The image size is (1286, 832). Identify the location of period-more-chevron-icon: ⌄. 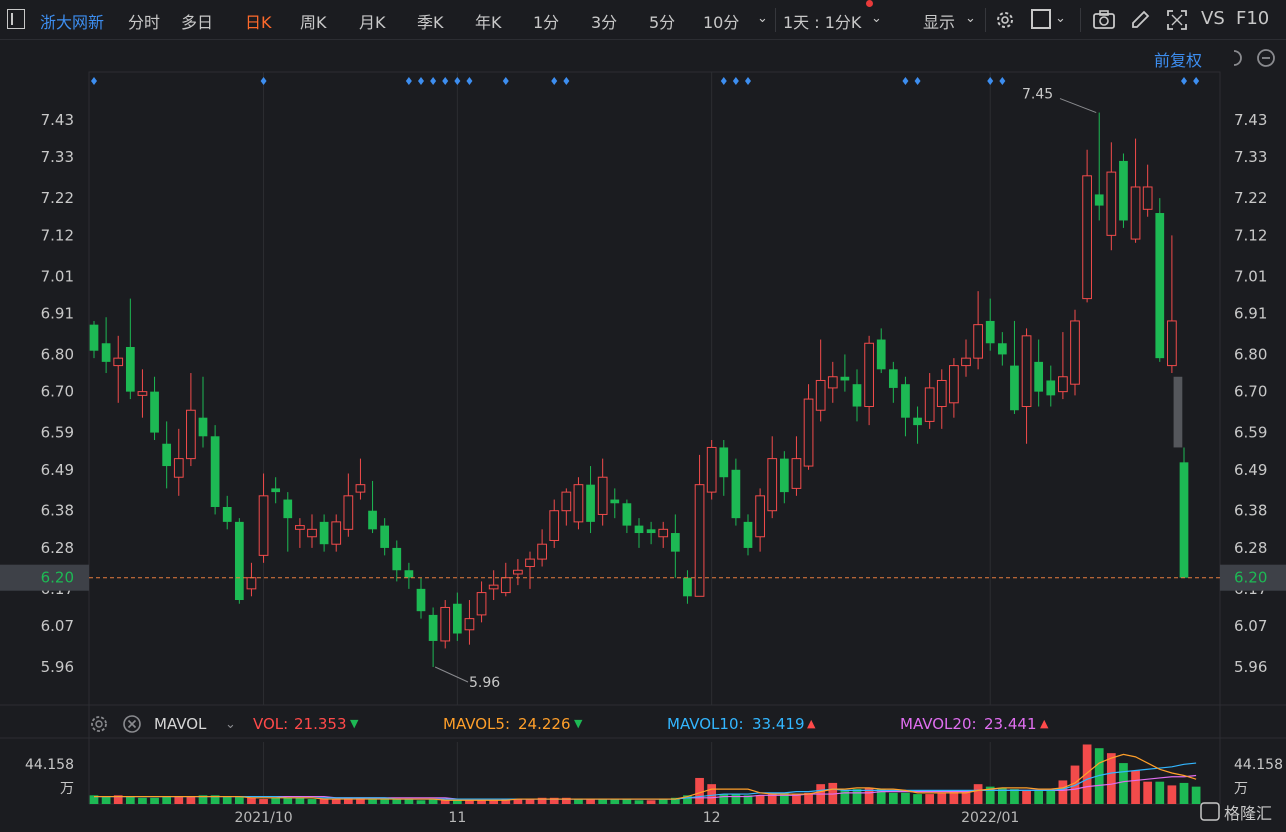
(762, 18).